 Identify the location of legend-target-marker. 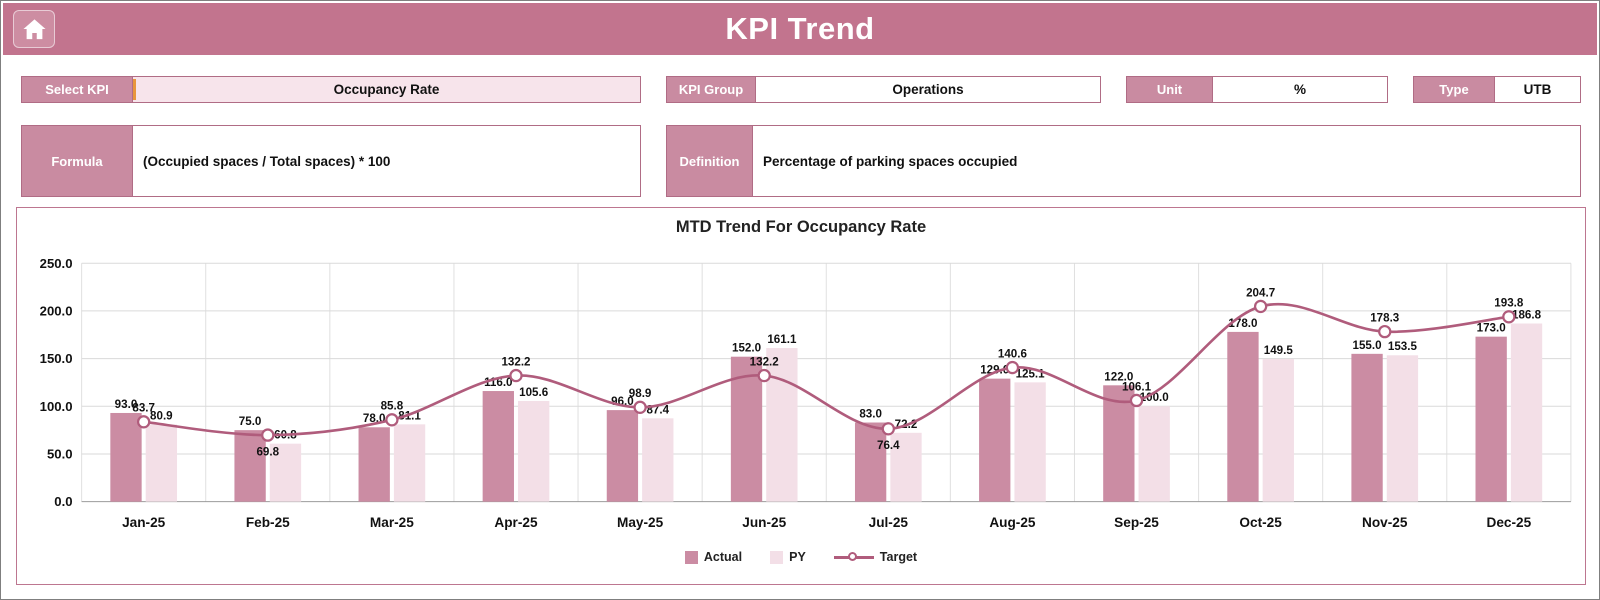
(852, 556).